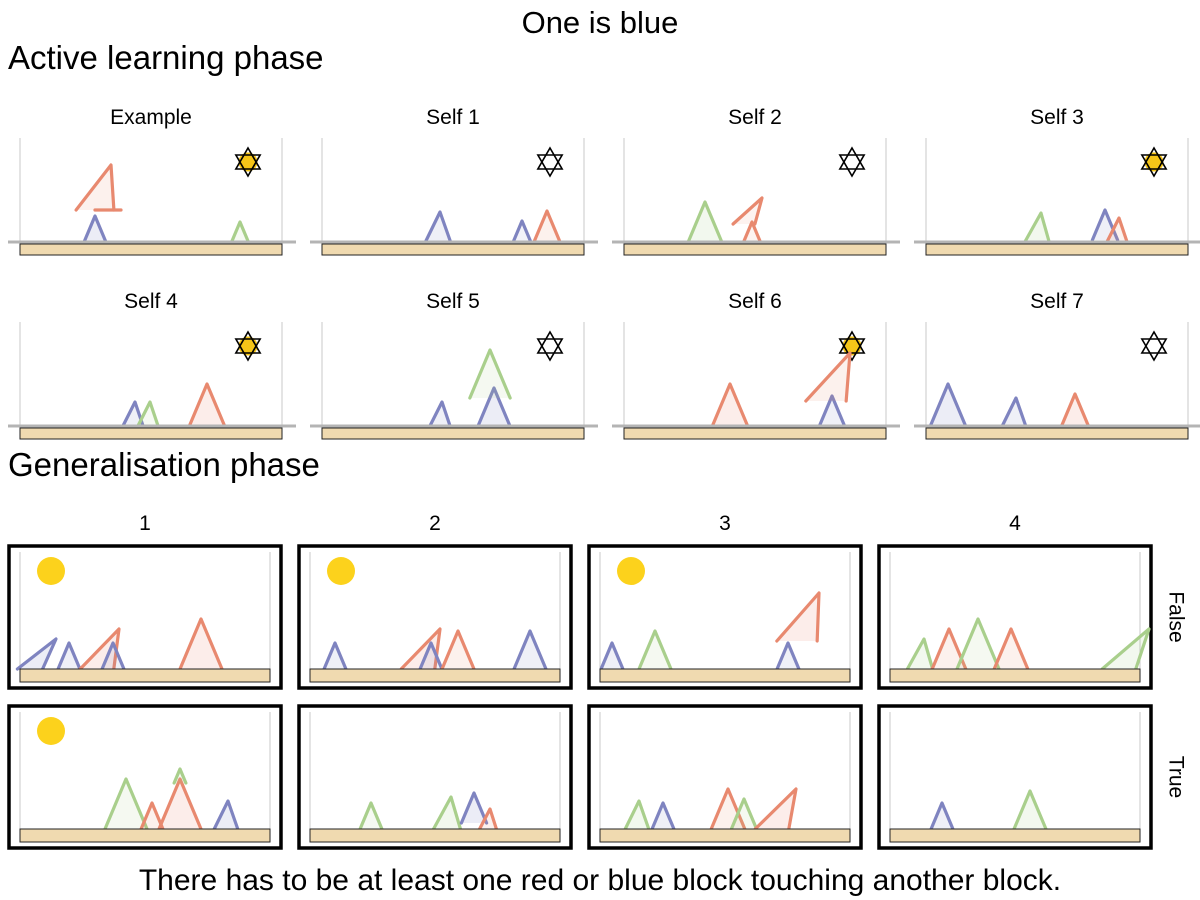  Describe the element at coordinates (1057, 117) in the screenshot. I see `active-panel-label: Self 3` at that location.